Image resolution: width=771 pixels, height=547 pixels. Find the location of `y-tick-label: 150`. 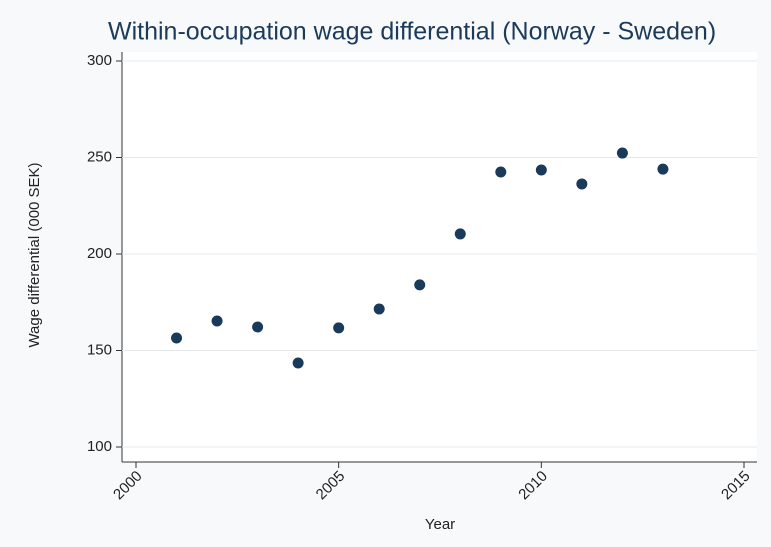

y-tick-label: 150 is located at coordinates (99, 349).